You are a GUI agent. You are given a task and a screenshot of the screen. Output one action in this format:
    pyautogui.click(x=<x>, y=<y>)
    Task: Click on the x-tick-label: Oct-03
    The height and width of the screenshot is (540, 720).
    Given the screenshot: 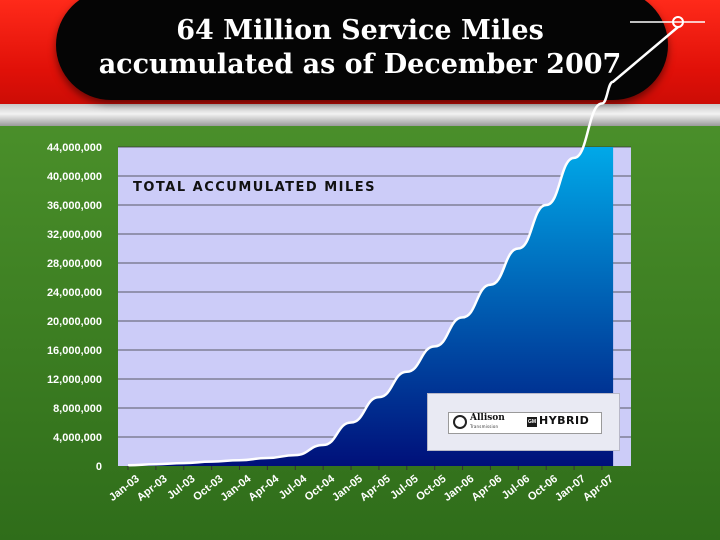 What is the action you would take?
    pyautogui.click(x=208, y=488)
    